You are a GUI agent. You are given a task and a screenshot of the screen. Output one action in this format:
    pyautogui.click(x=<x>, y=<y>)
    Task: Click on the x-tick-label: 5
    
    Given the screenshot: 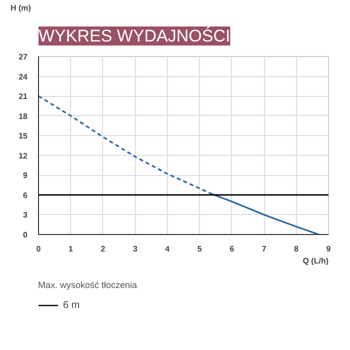 What is the action you would take?
    pyautogui.click(x=199, y=249)
    